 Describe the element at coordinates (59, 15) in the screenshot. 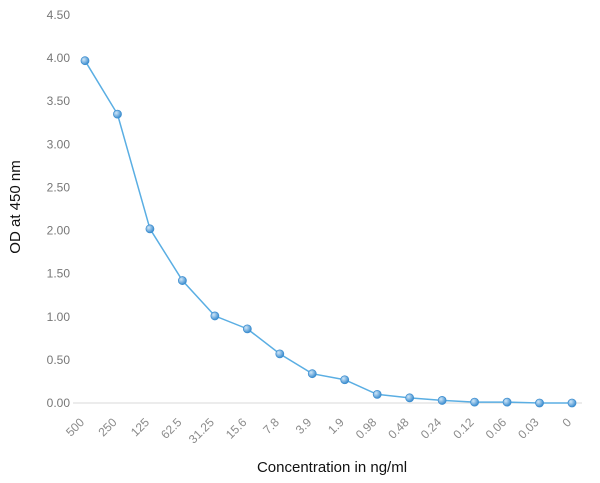

I see `y-tick-label: 4.50` at that location.